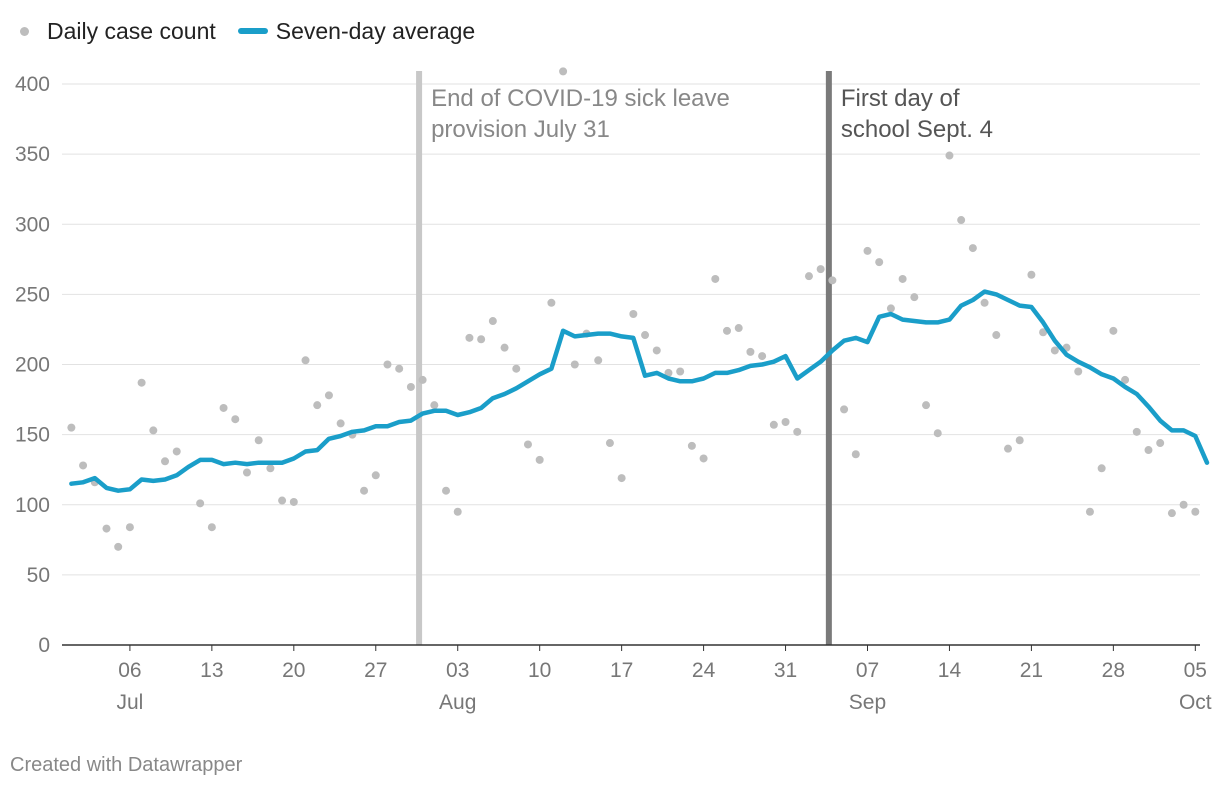  Describe the element at coordinates (917, 129) in the screenshot. I see `annotation-text: school Sept. 4` at that location.